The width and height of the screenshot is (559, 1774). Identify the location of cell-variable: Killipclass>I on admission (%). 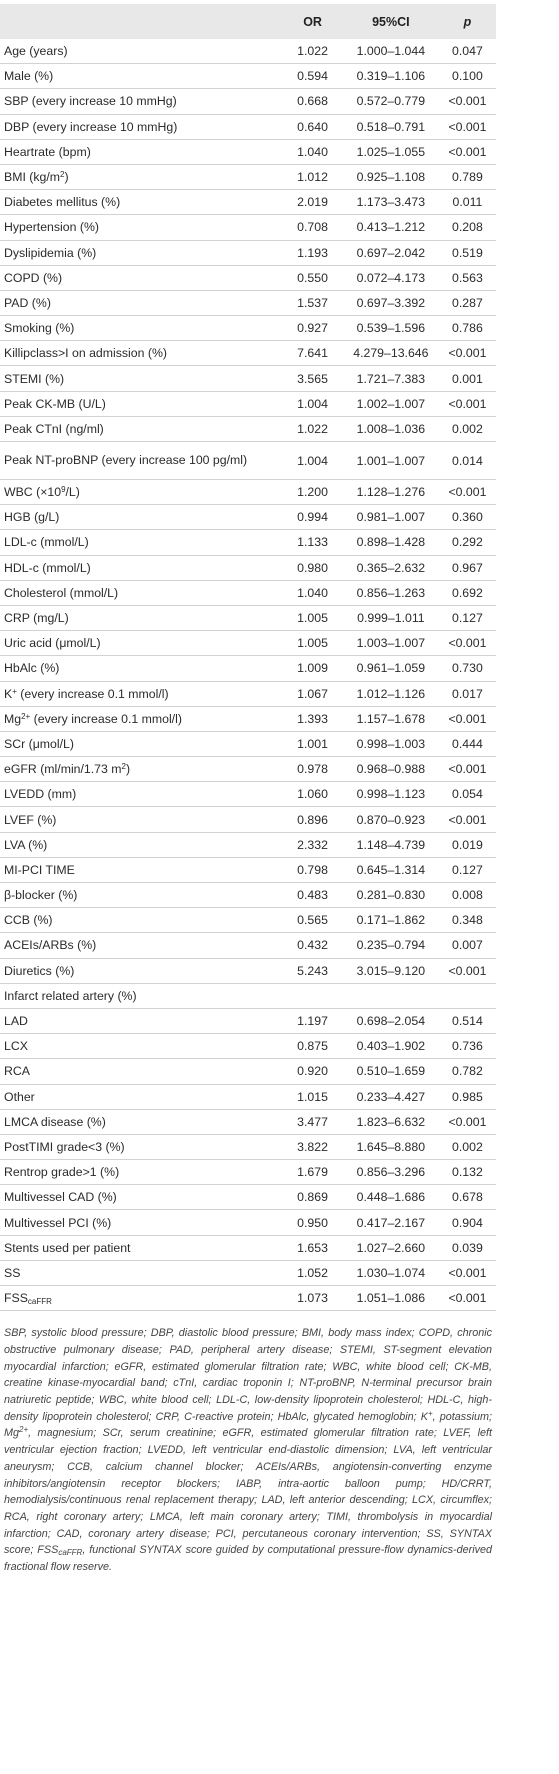
(141, 353).